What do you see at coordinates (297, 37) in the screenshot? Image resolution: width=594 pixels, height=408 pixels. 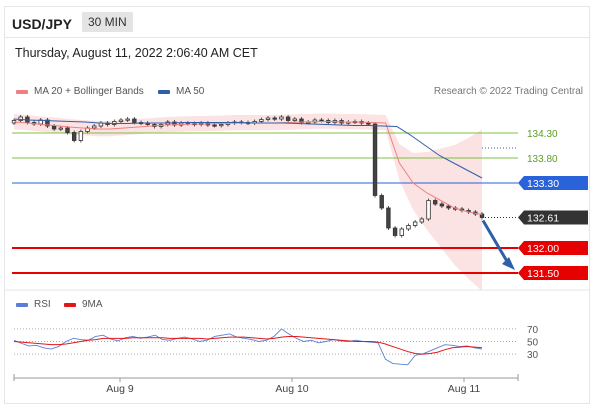 I see `header-divider` at bounding box center [297, 37].